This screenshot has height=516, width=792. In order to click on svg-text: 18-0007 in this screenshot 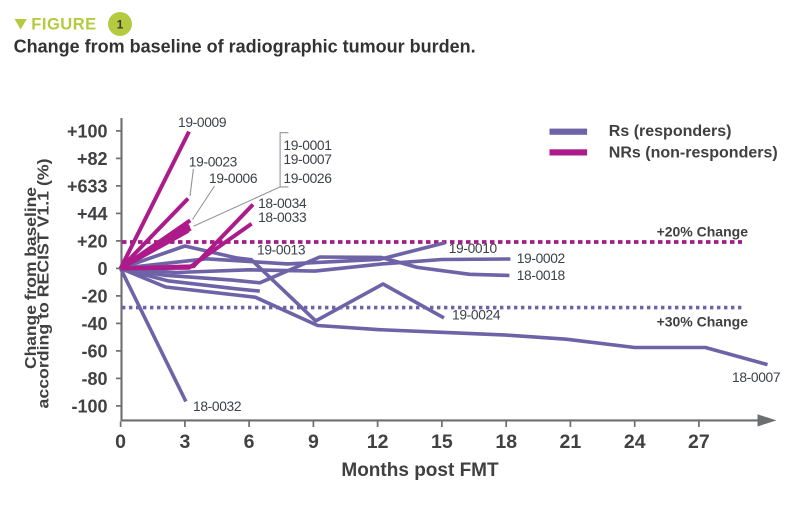, I will do `click(756, 377)`.